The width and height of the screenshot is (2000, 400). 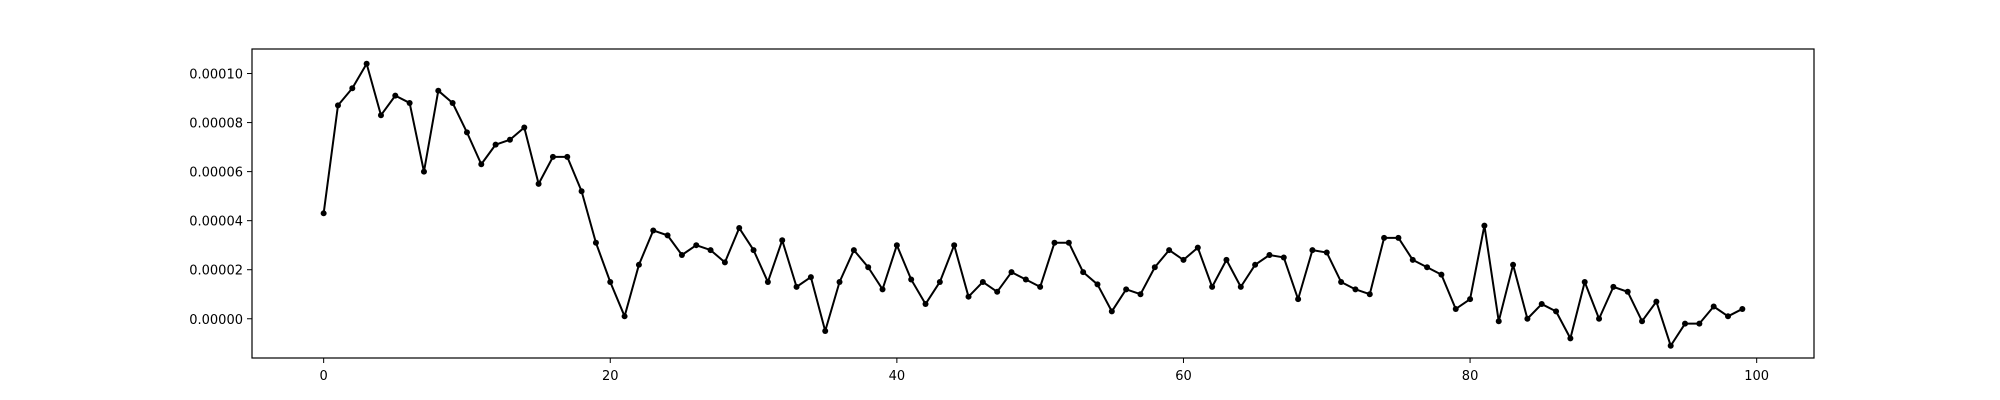 What do you see at coordinates (897, 376) in the screenshot?
I see `x-tick-label: 40` at bounding box center [897, 376].